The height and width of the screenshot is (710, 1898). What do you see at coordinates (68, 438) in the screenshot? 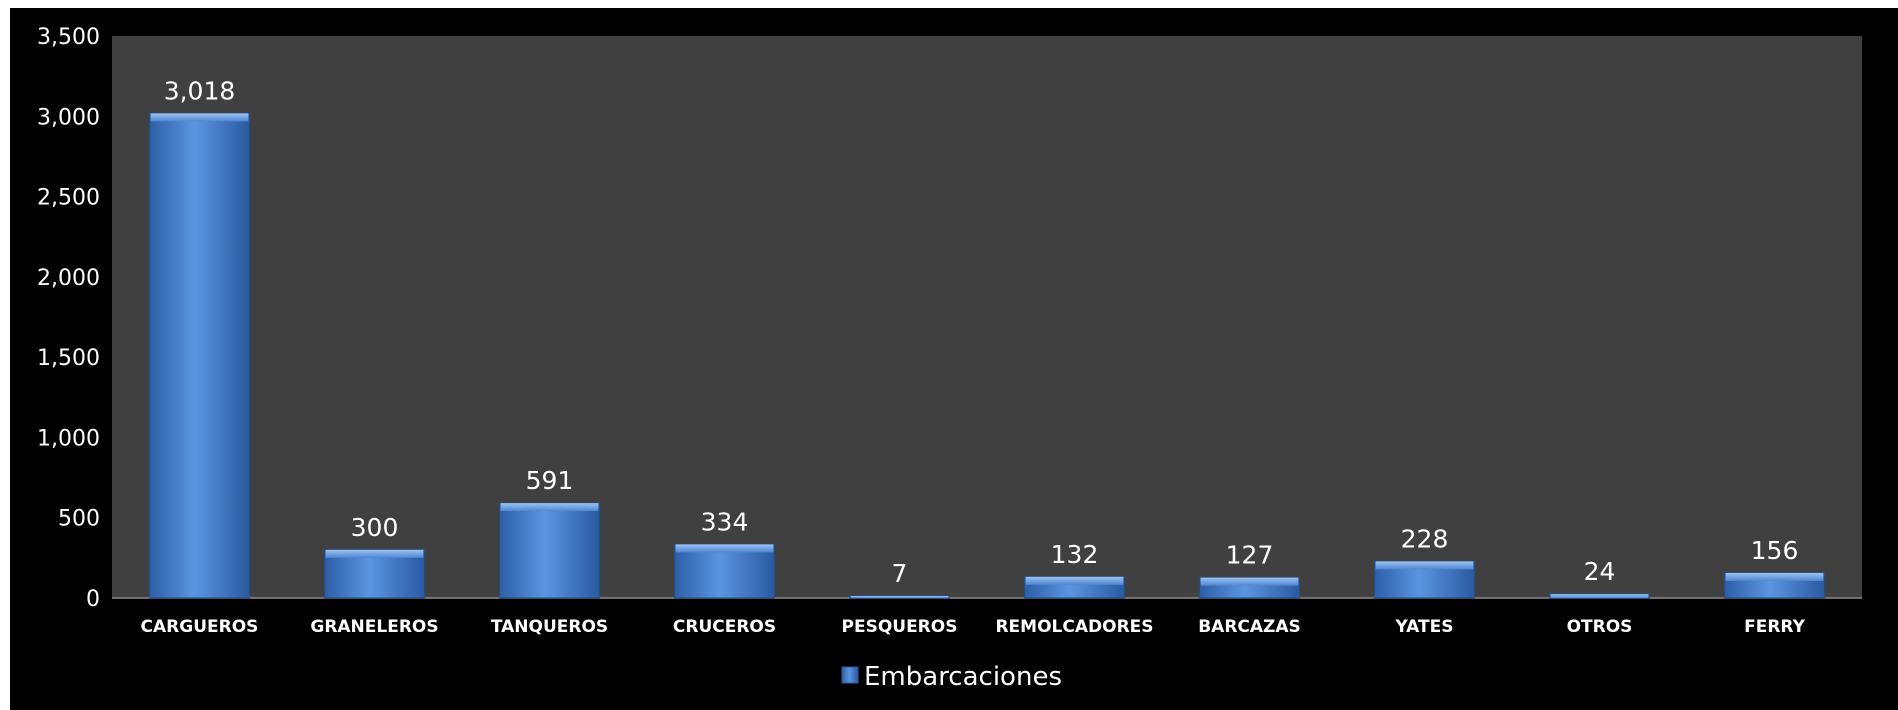
I see `y-tick-label: 1,000` at bounding box center [68, 438].